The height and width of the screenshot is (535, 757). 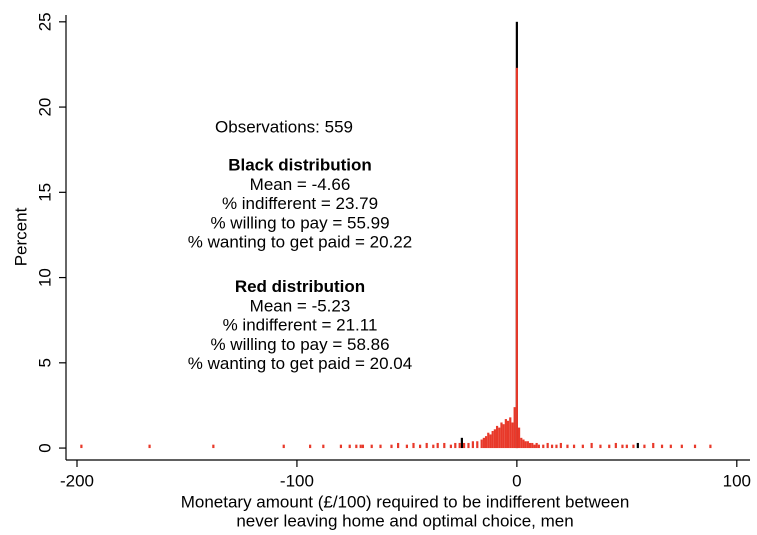 What do you see at coordinates (516, 480) in the screenshot?
I see `x-tick-label: 0` at bounding box center [516, 480].